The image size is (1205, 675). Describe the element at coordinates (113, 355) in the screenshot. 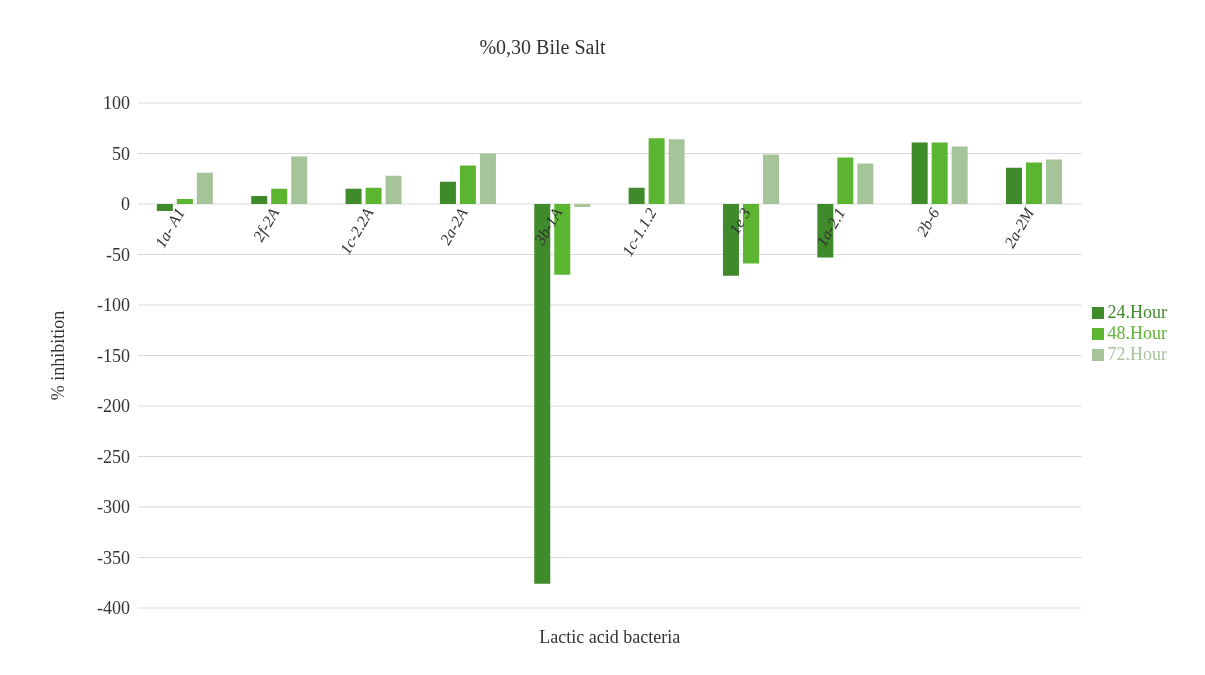

I see `y-tick-label: -150` at that location.